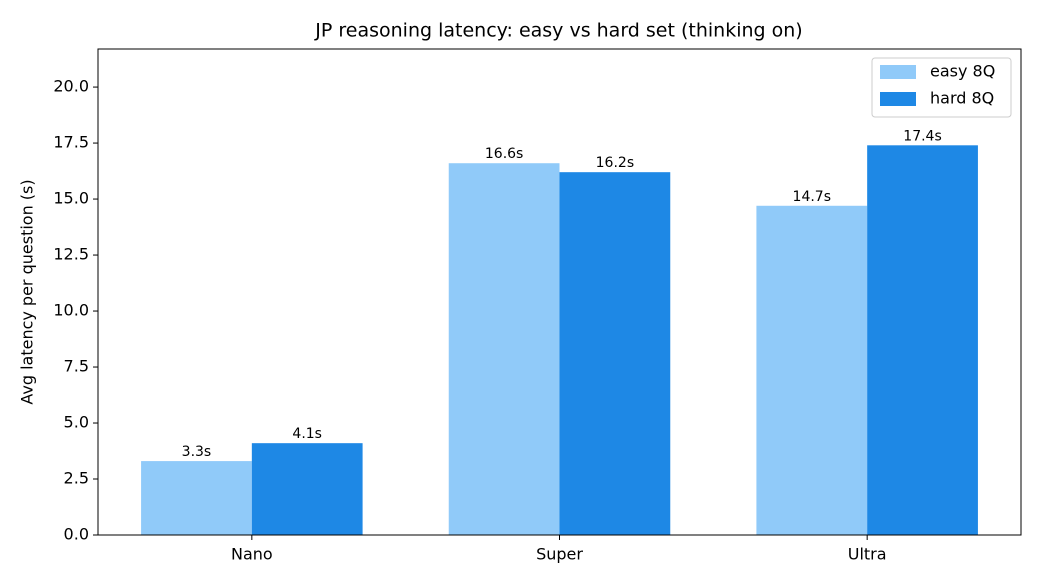 The height and width of the screenshot is (585, 1040). What do you see at coordinates (76, 534) in the screenshot?
I see `y-tick-label: 0.0` at bounding box center [76, 534].